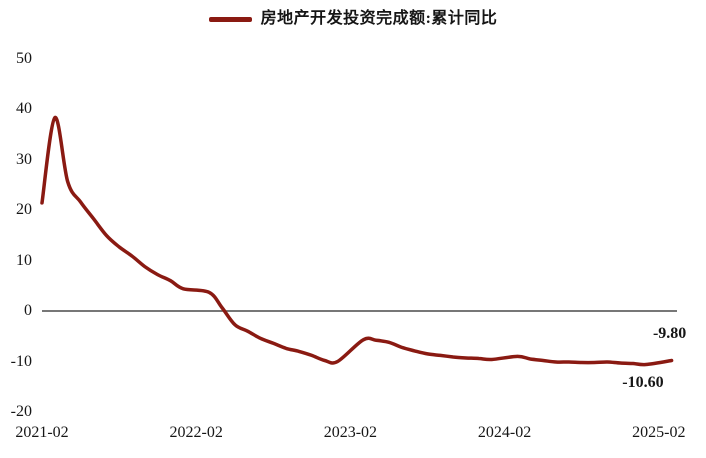 The height and width of the screenshot is (458, 706). Describe the element at coordinates (24, 108) in the screenshot. I see `y-tick-label: 40` at that location.